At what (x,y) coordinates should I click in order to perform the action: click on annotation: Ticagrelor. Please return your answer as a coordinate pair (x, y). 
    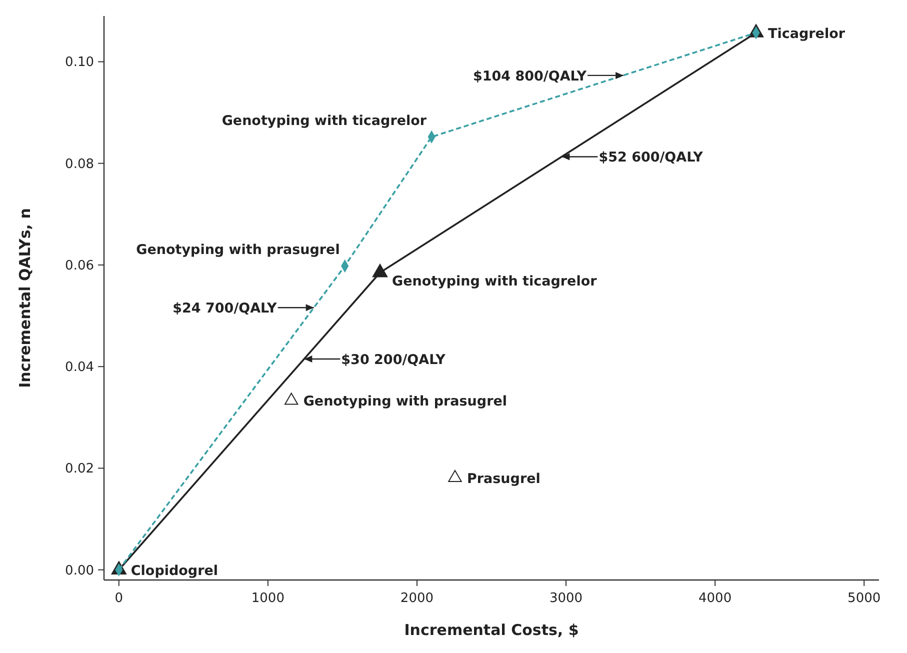
    Looking at the image, I should click on (807, 34).